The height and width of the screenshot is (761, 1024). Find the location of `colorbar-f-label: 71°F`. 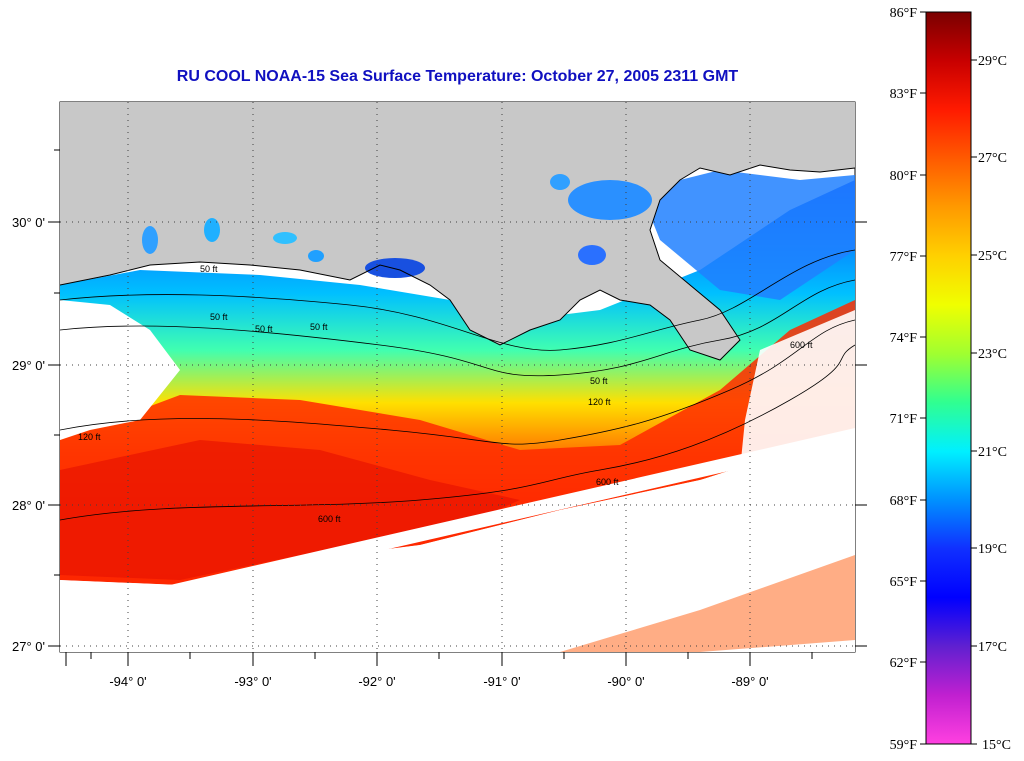

colorbar-f-label: 71°F is located at coordinates (904, 419).